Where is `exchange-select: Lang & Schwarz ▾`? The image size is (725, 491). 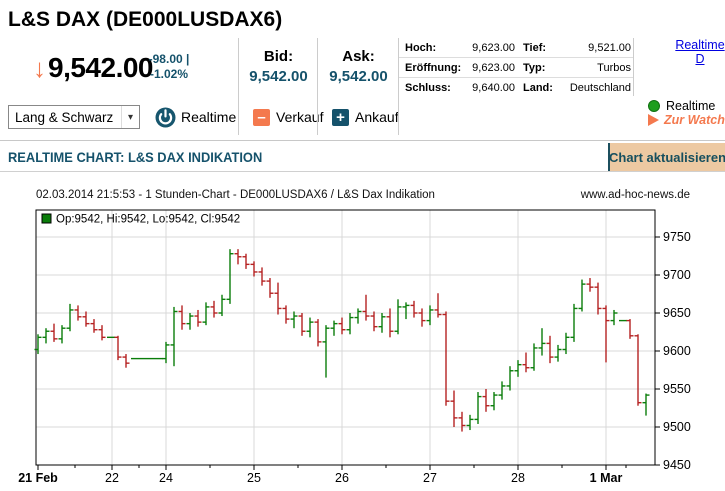
exchange-select: Lang & Schwarz ▾ is located at coordinates (74, 117).